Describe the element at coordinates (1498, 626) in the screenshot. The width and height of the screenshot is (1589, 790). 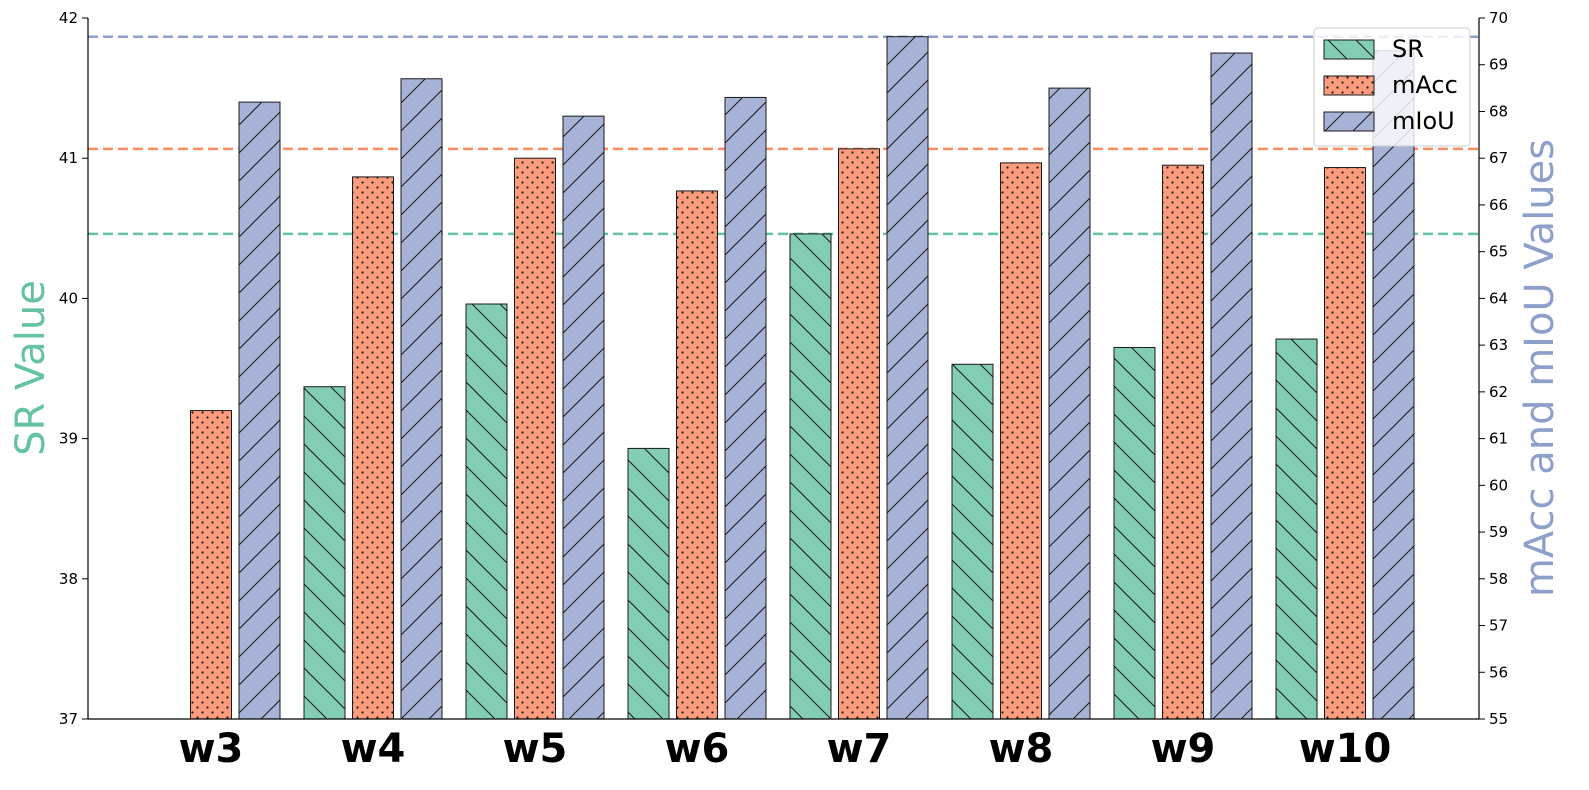
I see `right-tick-label: 57` at that location.